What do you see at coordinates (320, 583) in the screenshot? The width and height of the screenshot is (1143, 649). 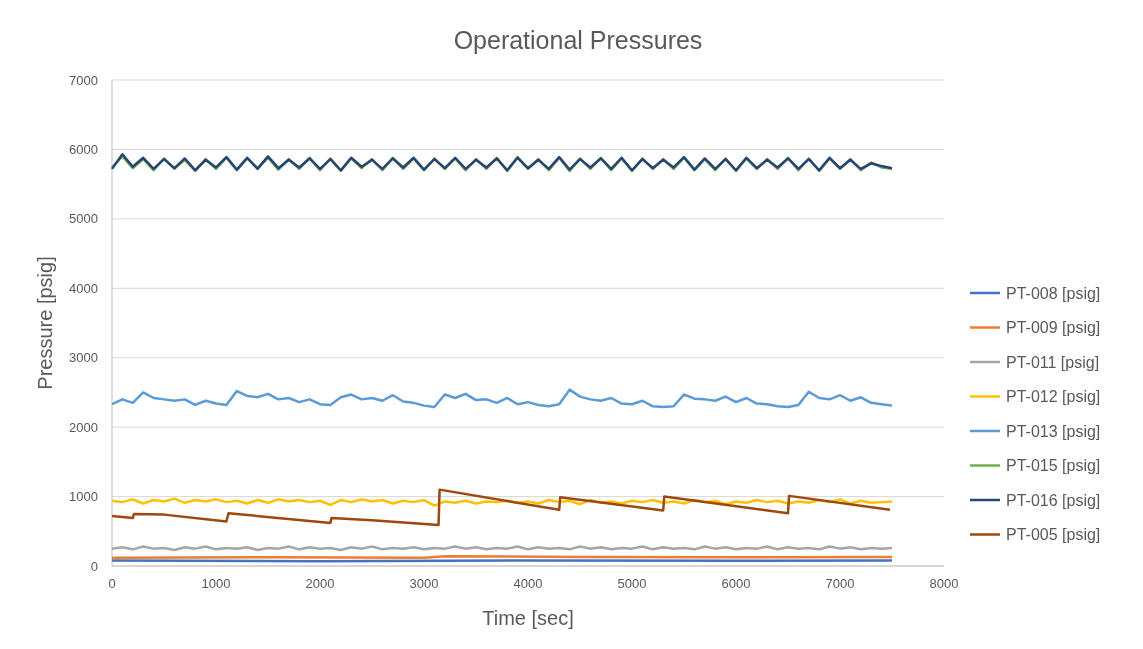 I see `x-tick-label: 2000` at bounding box center [320, 583].